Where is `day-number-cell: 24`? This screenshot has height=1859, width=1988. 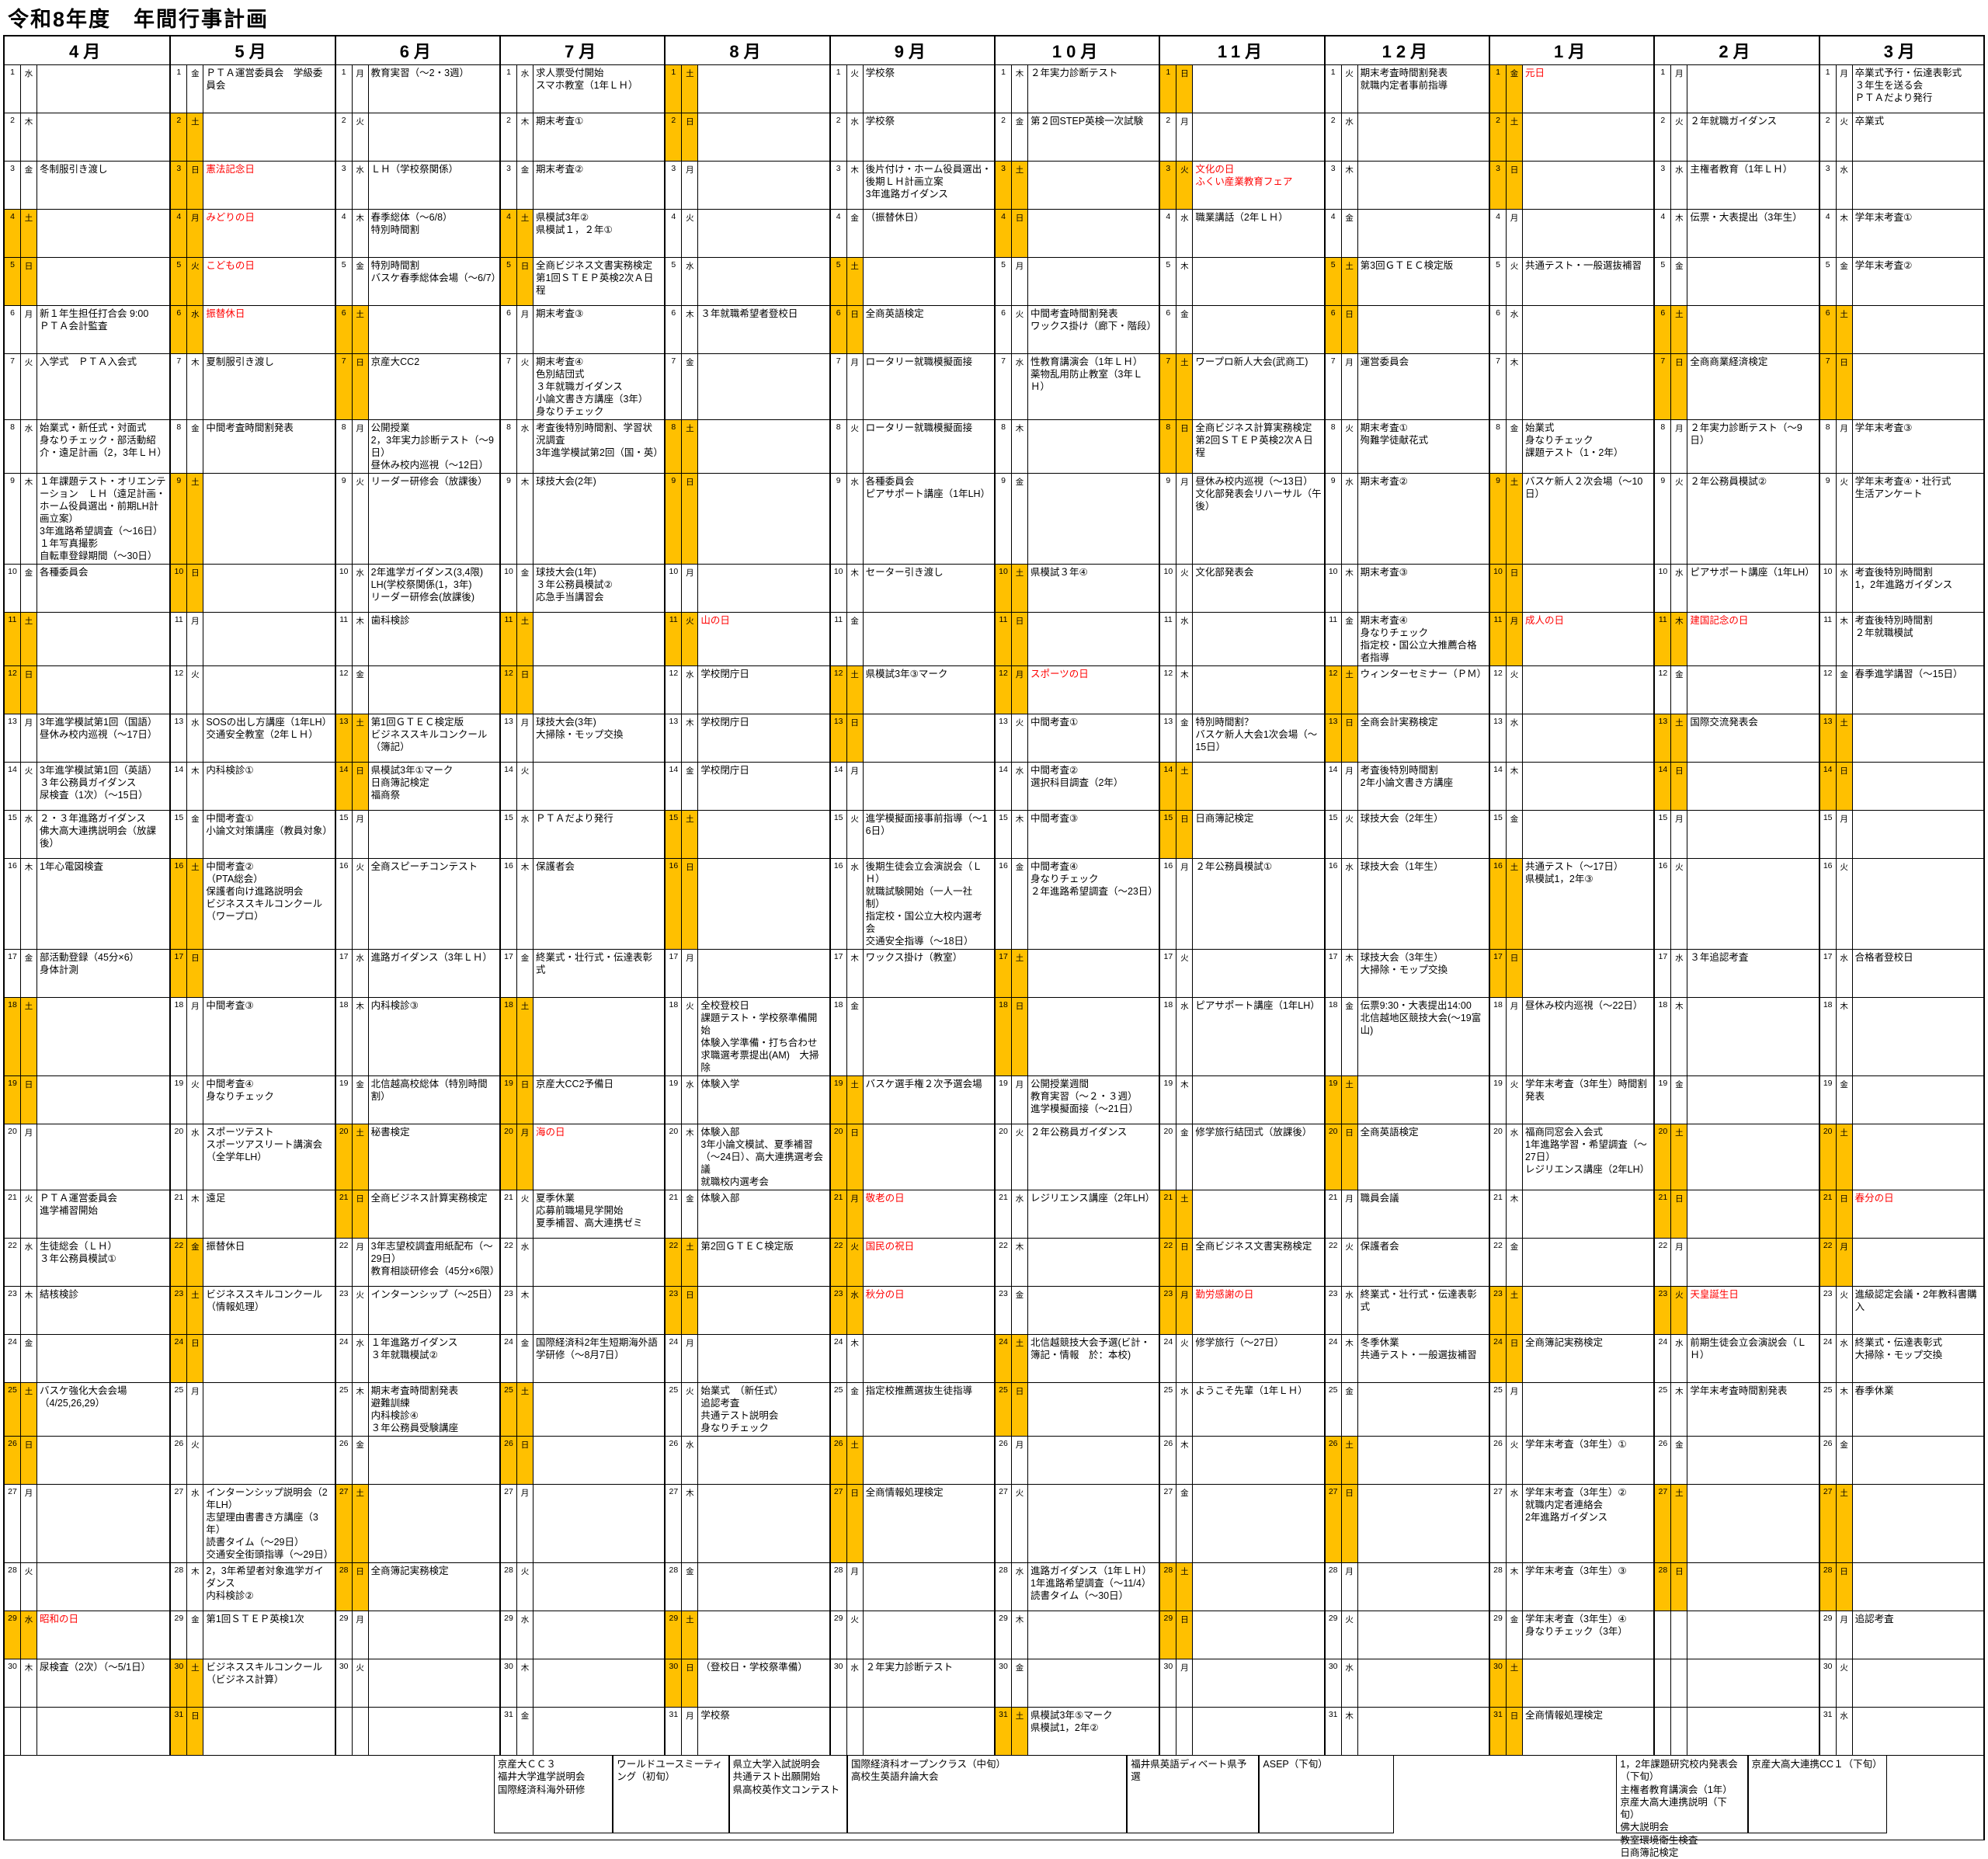 day-number-cell: 24 is located at coordinates (1334, 1359).